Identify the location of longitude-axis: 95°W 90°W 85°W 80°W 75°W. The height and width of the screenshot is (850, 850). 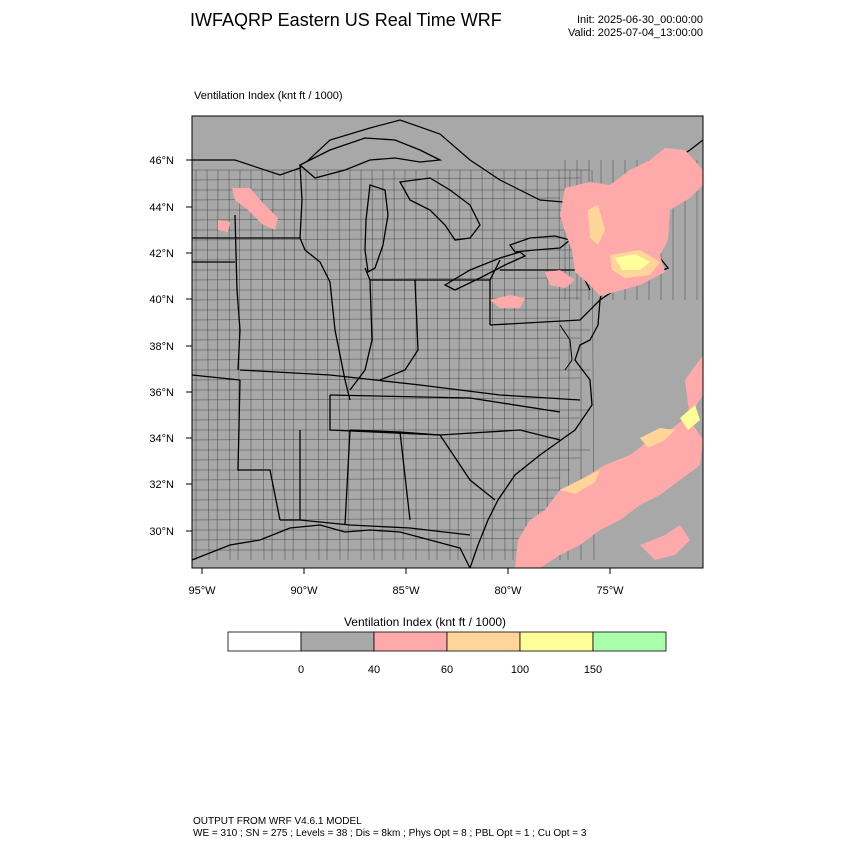
(406, 582).